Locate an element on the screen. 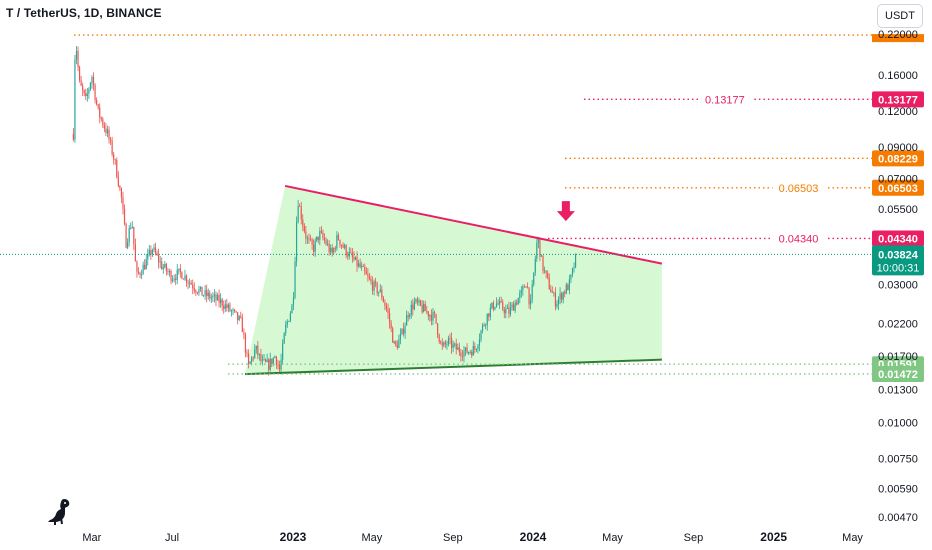 This screenshot has width=932, height=550. y-tick-label: 0.09000 is located at coordinates (898, 148).